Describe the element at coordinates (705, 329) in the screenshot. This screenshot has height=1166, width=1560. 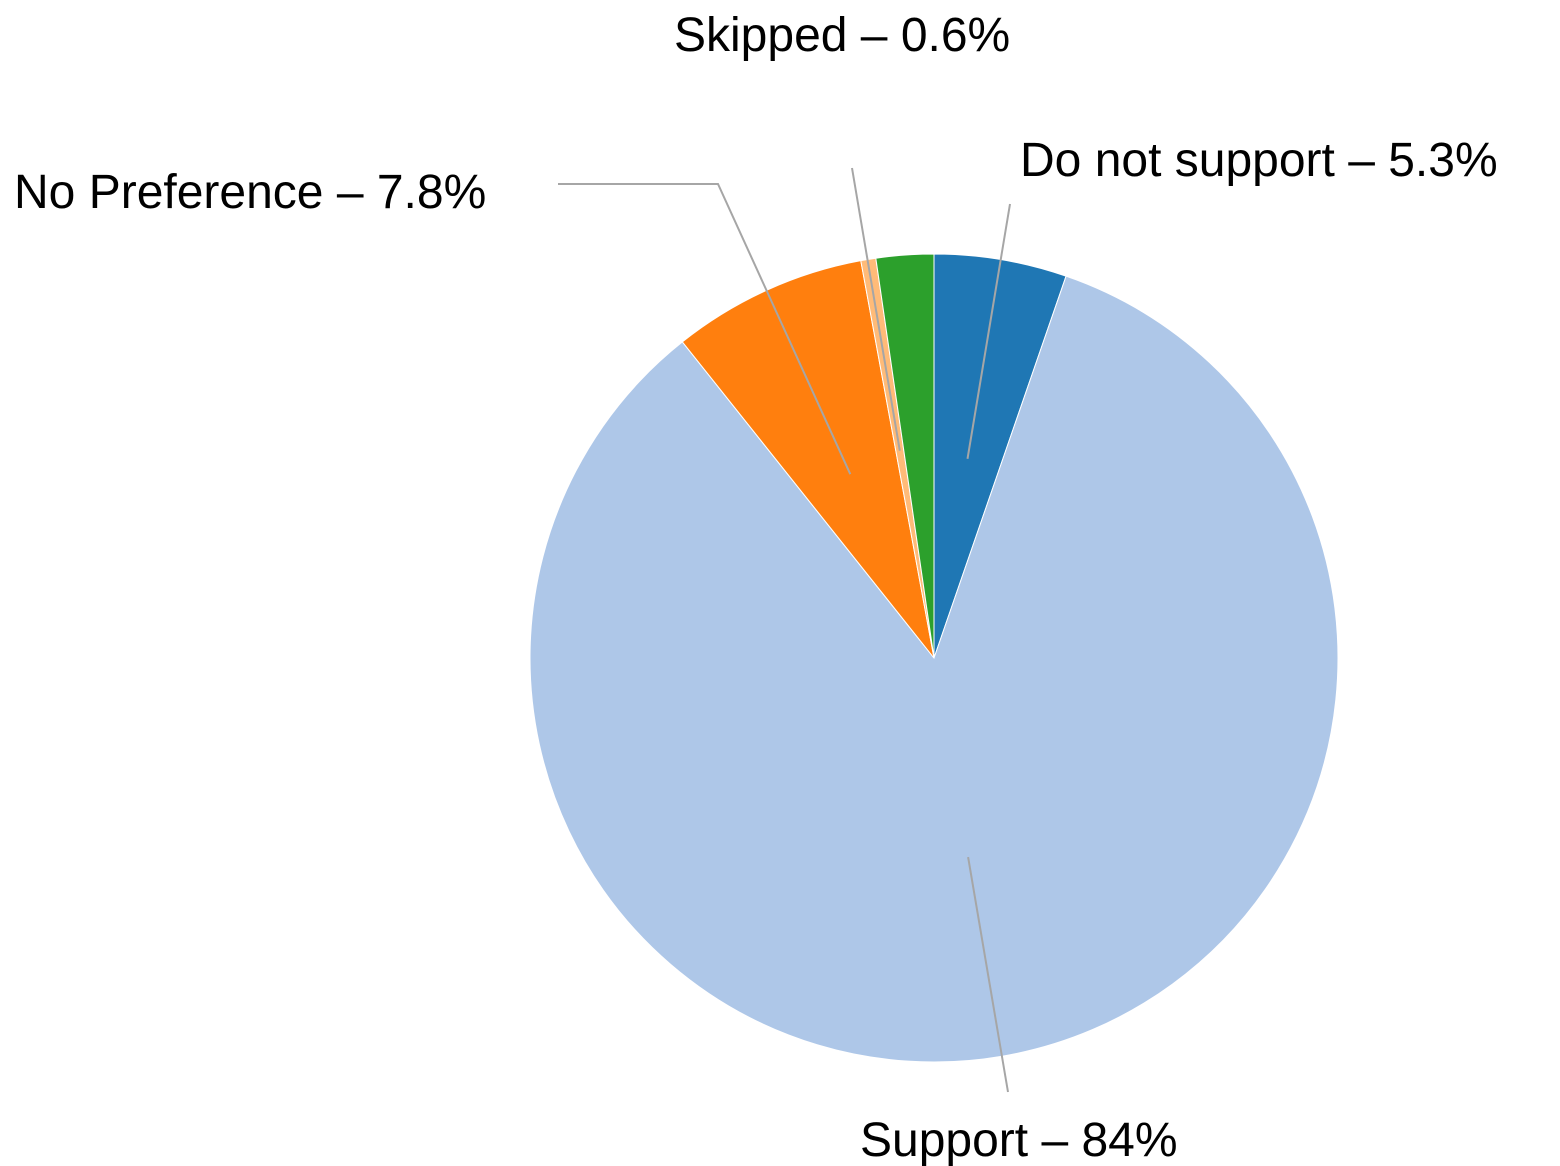
I see `leader-no-preference` at that location.